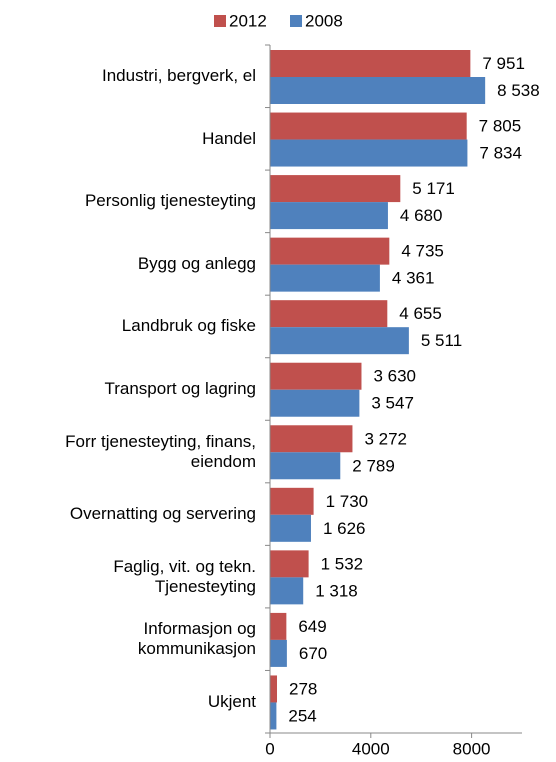 This screenshot has width=556, height=762. What do you see at coordinates (160, 451) in the screenshot?
I see `category-label: Forr tjenesteyting, finans, eiendom` at bounding box center [160, 451].